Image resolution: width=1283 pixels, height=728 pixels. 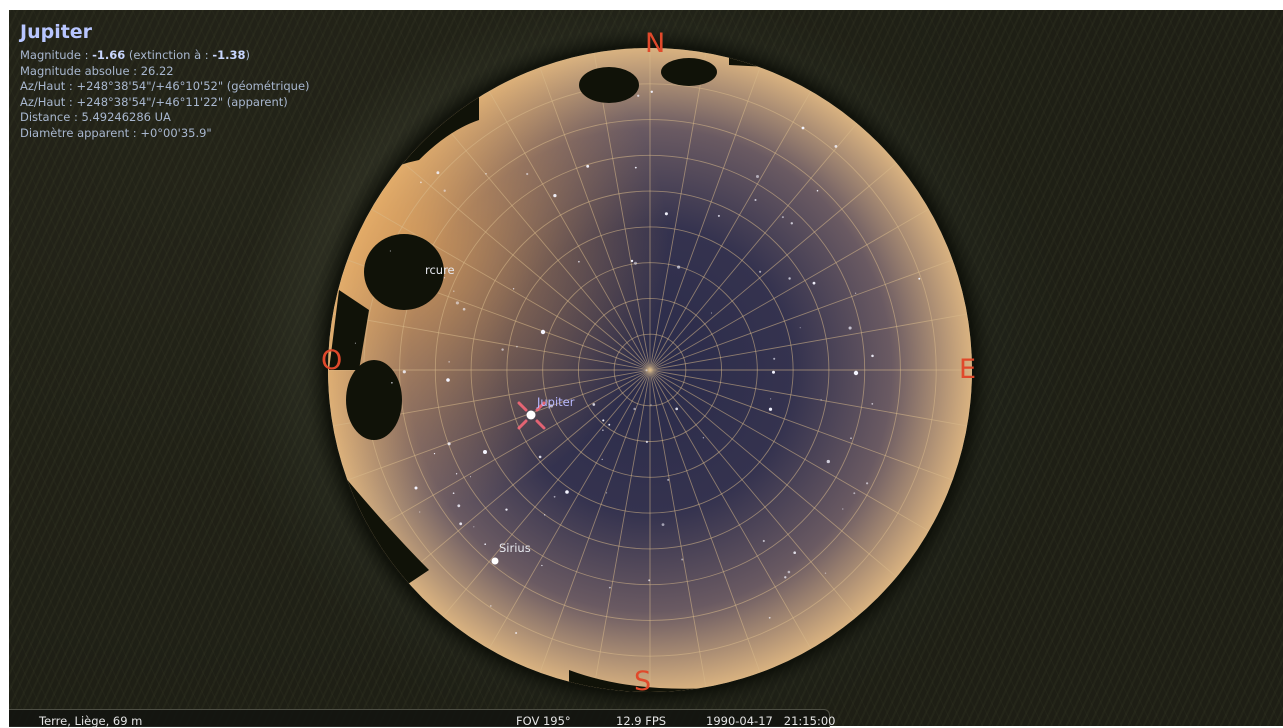 I want to click on apparent-diameter: Diamètre apparent : +0°00'35.9", so click(x=116, y=132).